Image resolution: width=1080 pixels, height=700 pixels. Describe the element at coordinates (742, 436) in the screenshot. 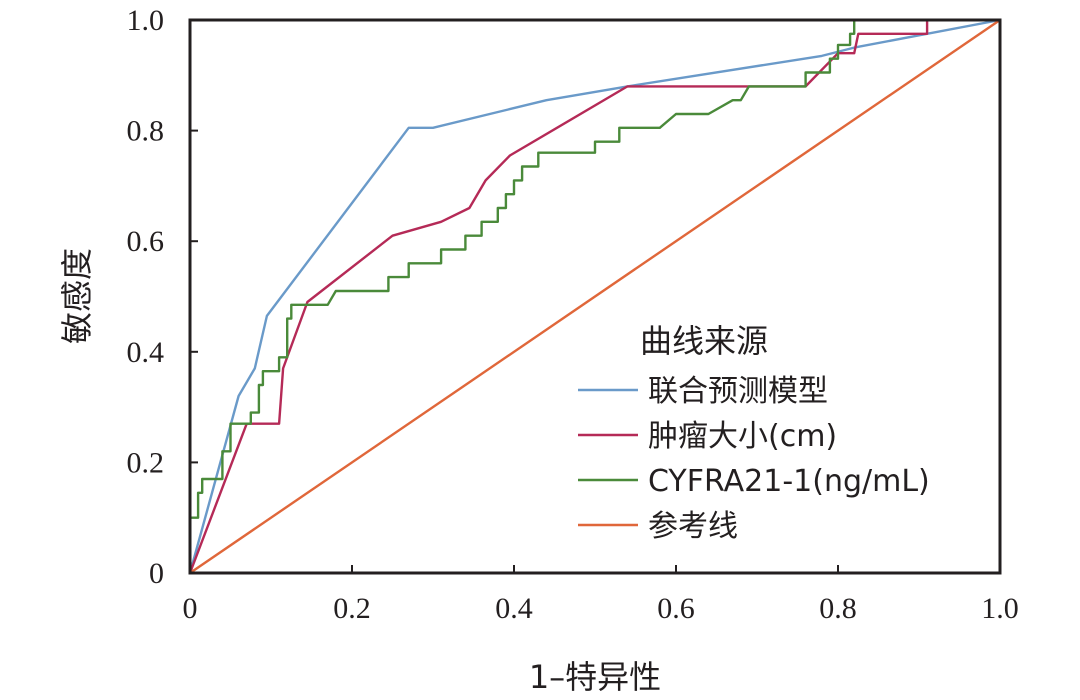

I see `legend-label-2: 肿瘤大小(cm)` at that location.